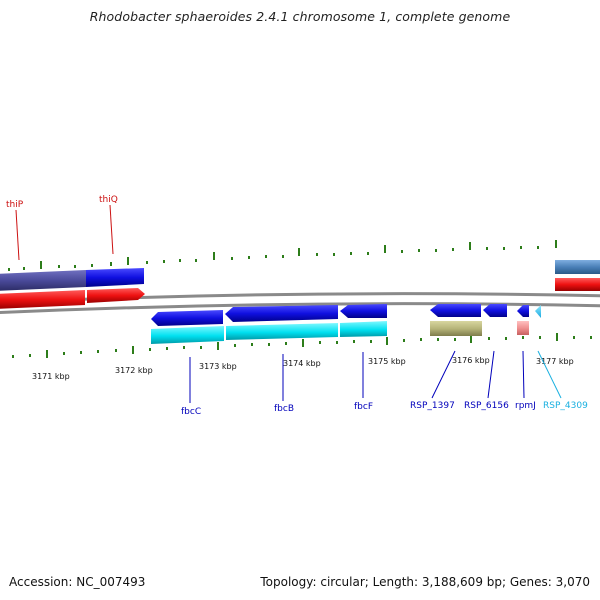 The image size is (600, 600). What do you see at coordinates (471, 360) in the screenshot?
I see `scale-label: 3176 kbp` at bounding box center [471, 360].